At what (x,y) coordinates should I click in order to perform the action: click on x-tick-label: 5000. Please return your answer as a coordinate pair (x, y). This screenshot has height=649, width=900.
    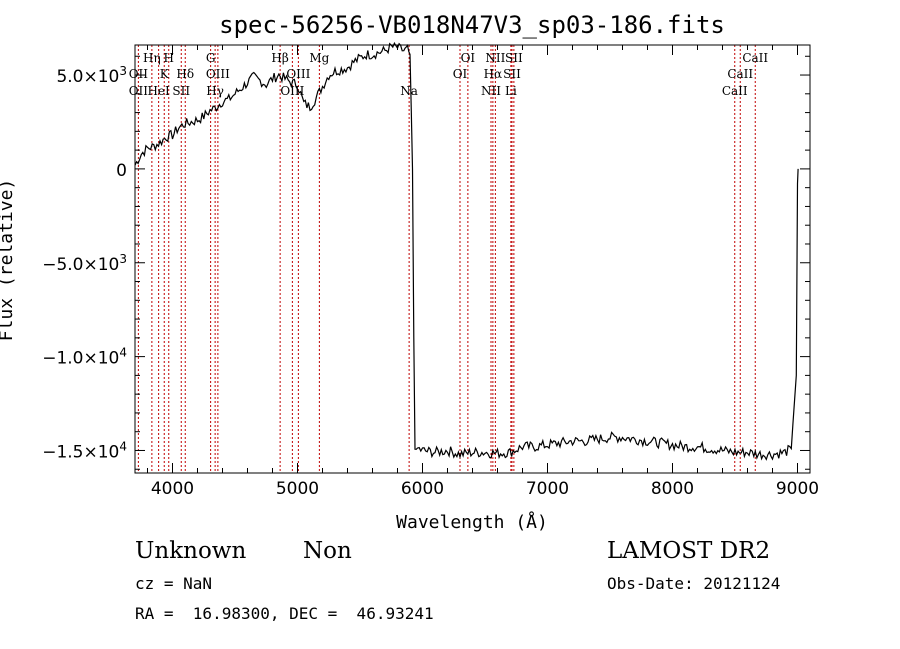
    Looking at the image, I should click on (297, 489).